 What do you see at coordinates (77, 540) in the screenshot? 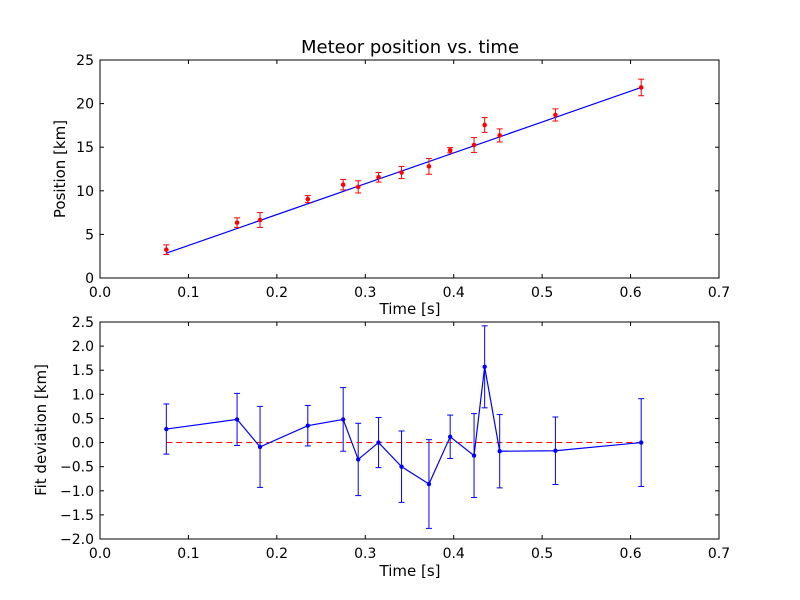
I see `y-tick-label: −2.0` at bounding box center [77, 540].